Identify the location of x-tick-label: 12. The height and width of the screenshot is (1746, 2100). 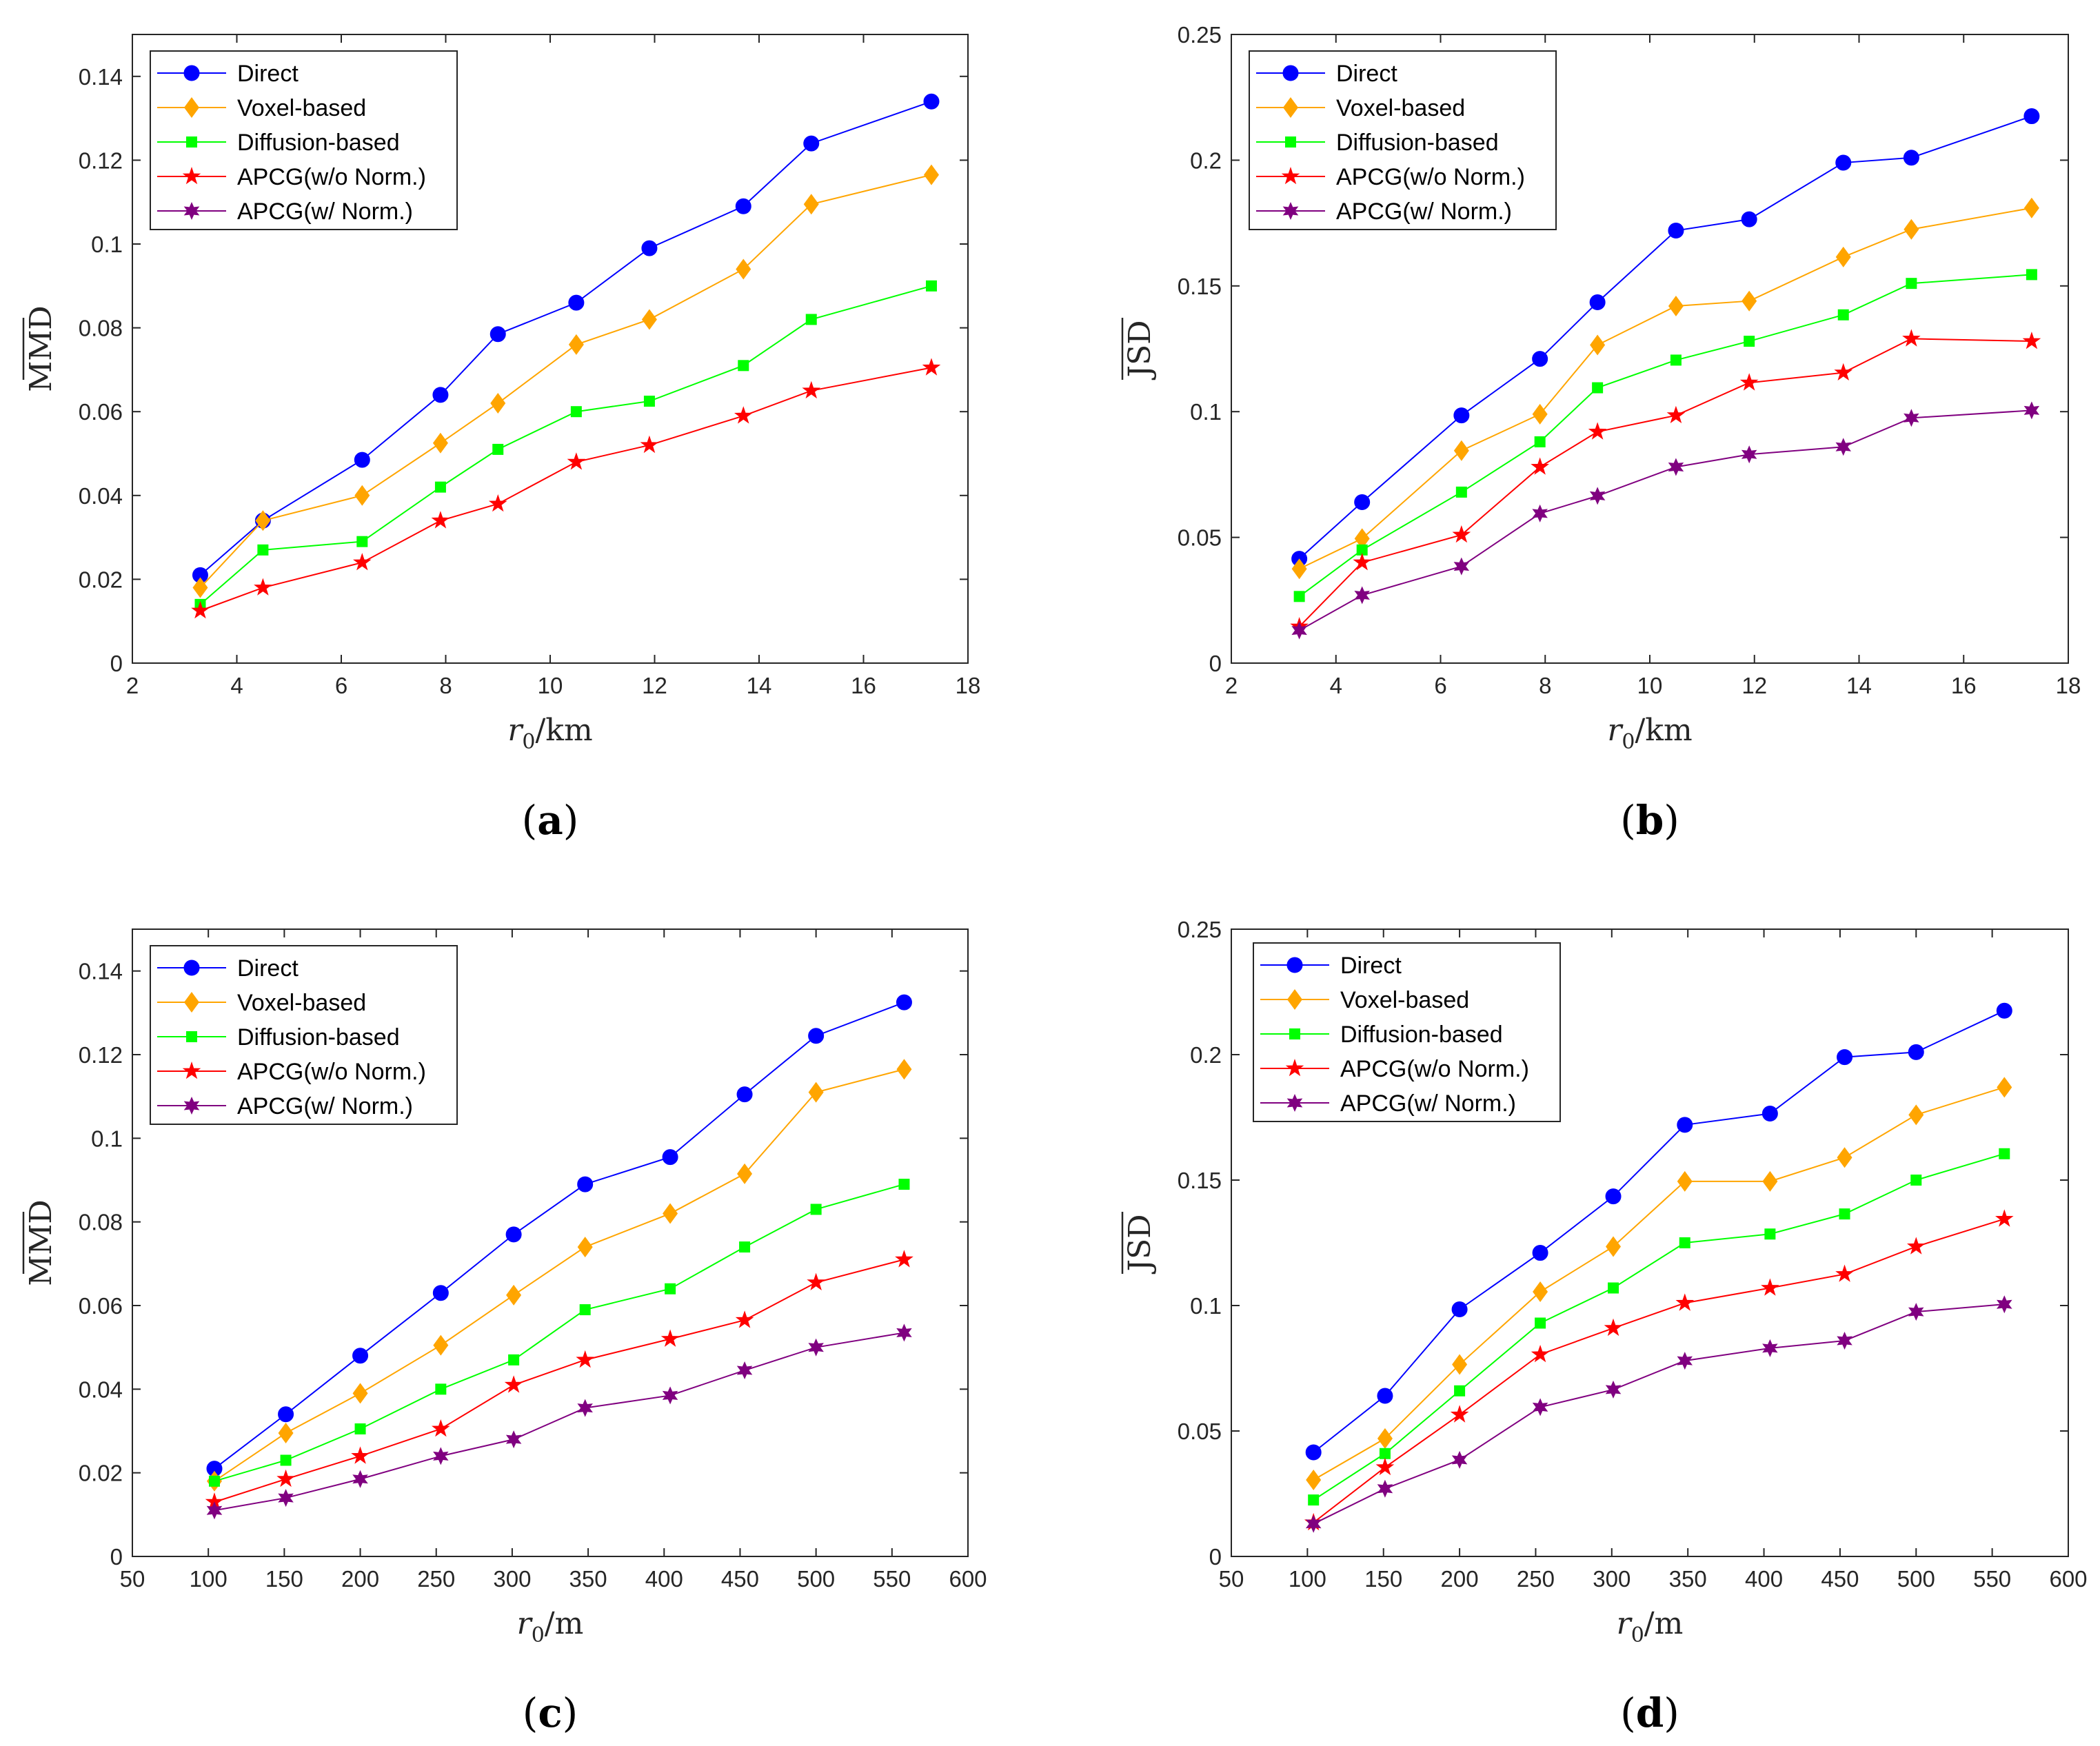
(654, 685).